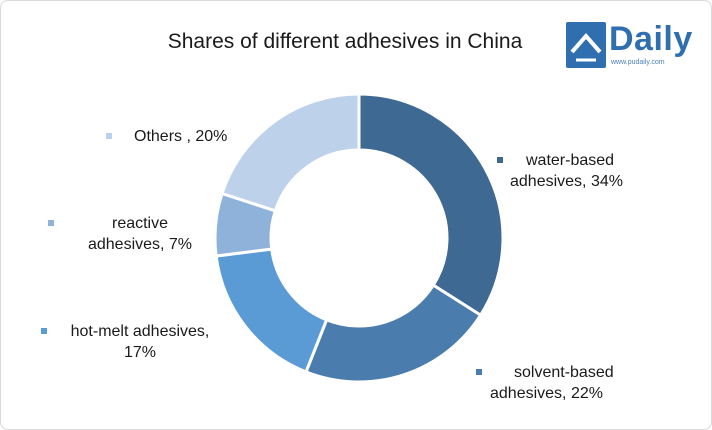 This screenshot has width=712, height=430. What do you see at coordinates (431, 205) in the screenshot?
I see `donut-slice-water-based` at bounding box center [431, 205].